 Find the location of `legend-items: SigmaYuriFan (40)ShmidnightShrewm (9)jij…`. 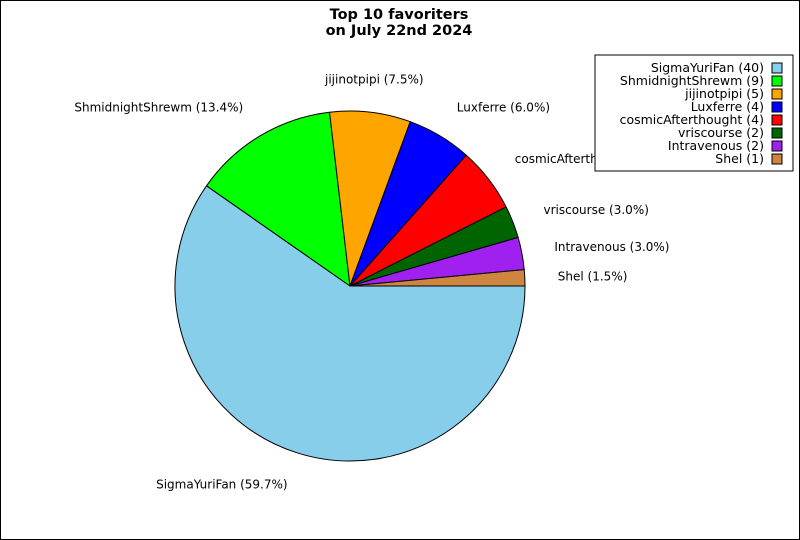

legend-items: SigmaYuriFan (40)ShmidnightShrewm (9)jij… is located at coordinates (701, 113).